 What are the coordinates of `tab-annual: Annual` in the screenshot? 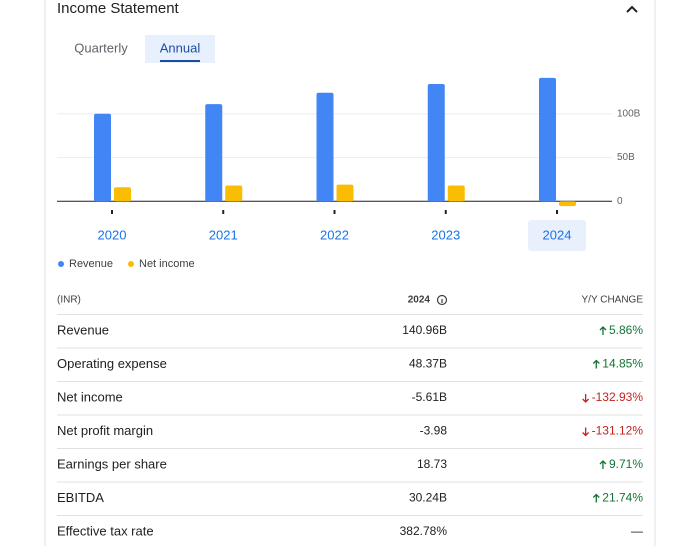 It's located at (180, 47).